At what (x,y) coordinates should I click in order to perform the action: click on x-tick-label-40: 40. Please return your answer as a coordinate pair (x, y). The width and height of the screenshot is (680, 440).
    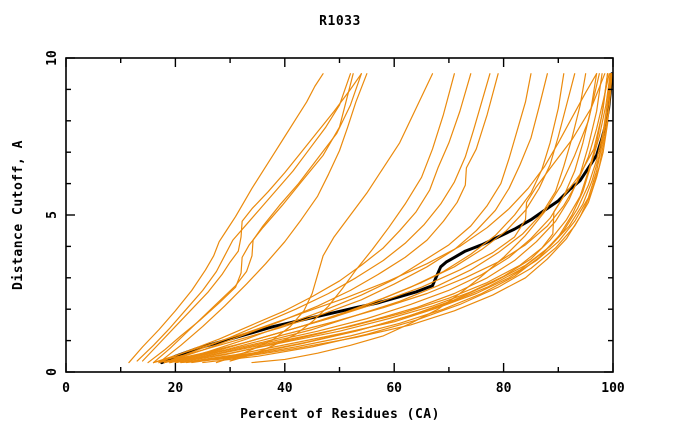
    Looking at the image, I should click on (285, 388).